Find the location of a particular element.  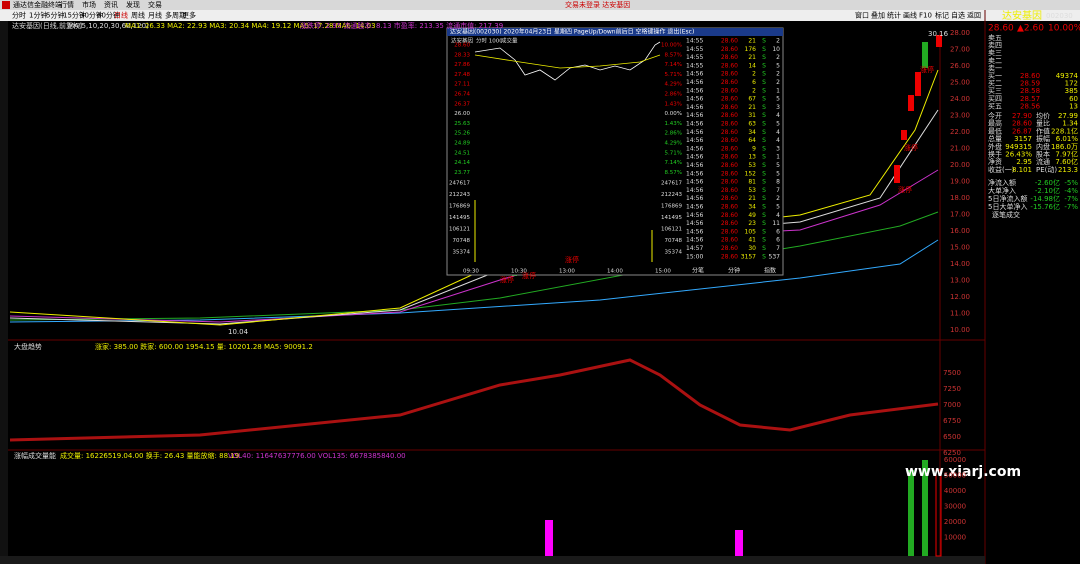

menu-item: 交易 is located at coordinates (155, 4).